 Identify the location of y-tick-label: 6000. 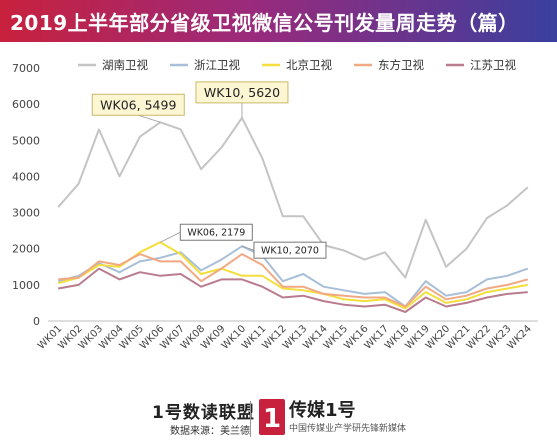
(26, 104).